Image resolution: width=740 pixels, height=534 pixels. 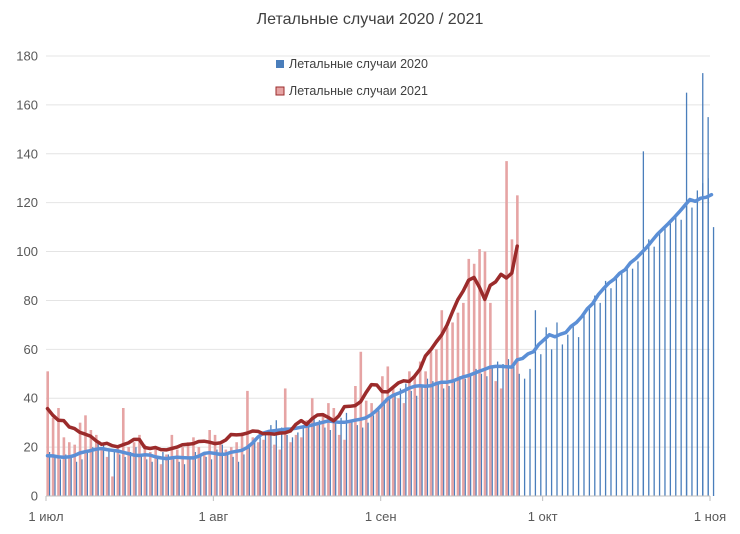 I want to click on 2021-bar-31, so click(x=215, y=465).